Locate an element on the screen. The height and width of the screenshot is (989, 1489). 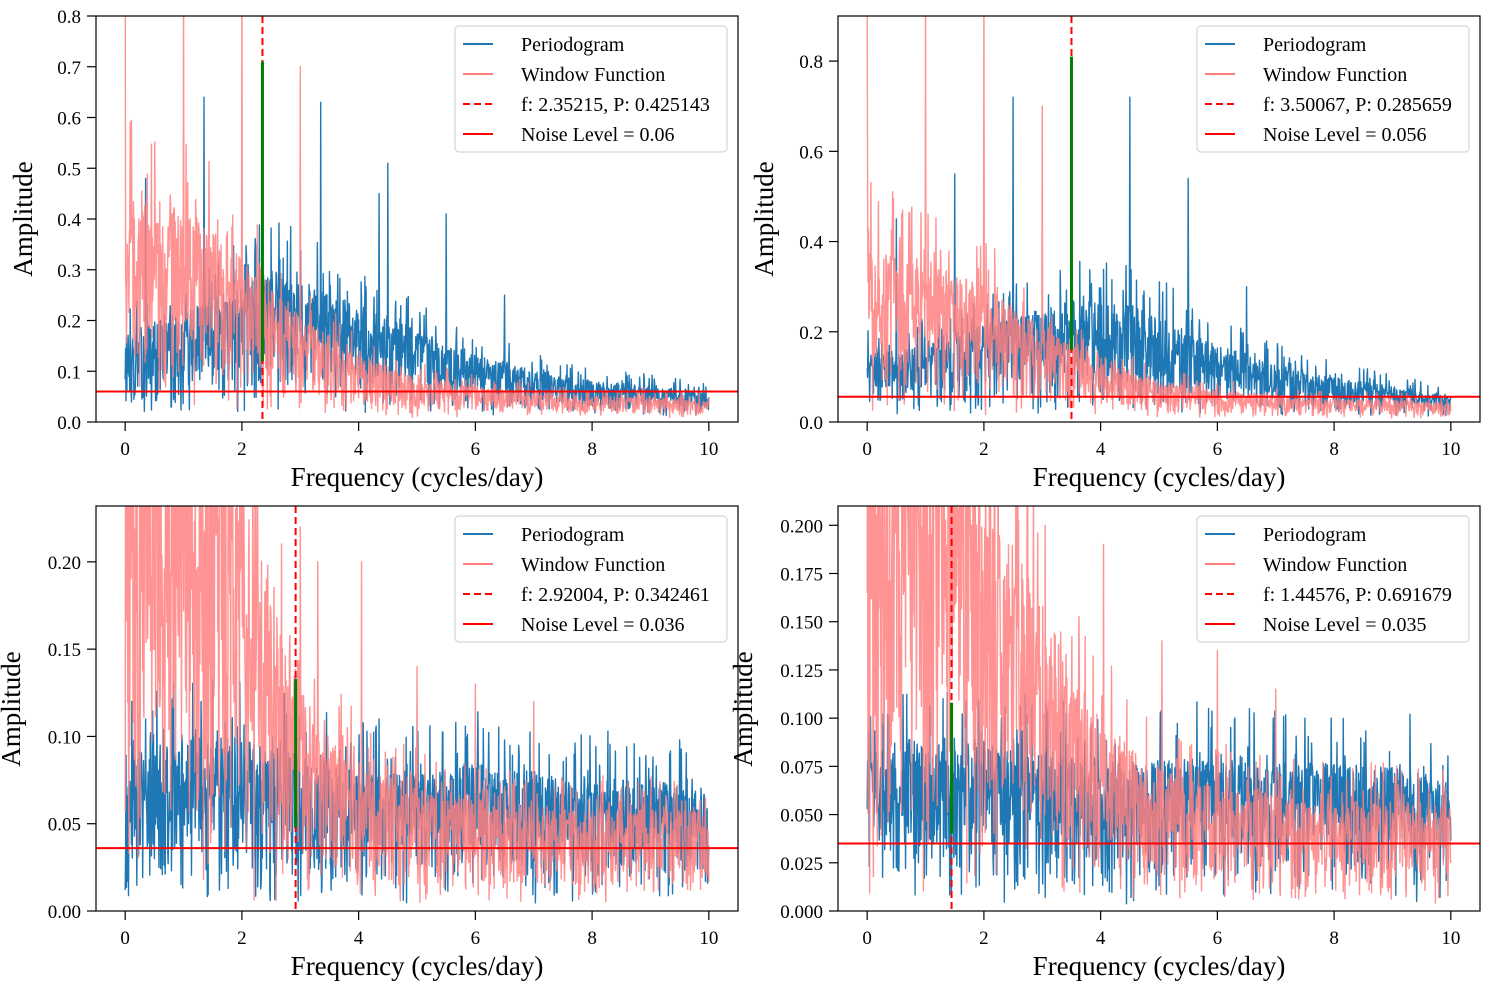
y-tick-label: 0.5 is located at coordinates (69, 169).